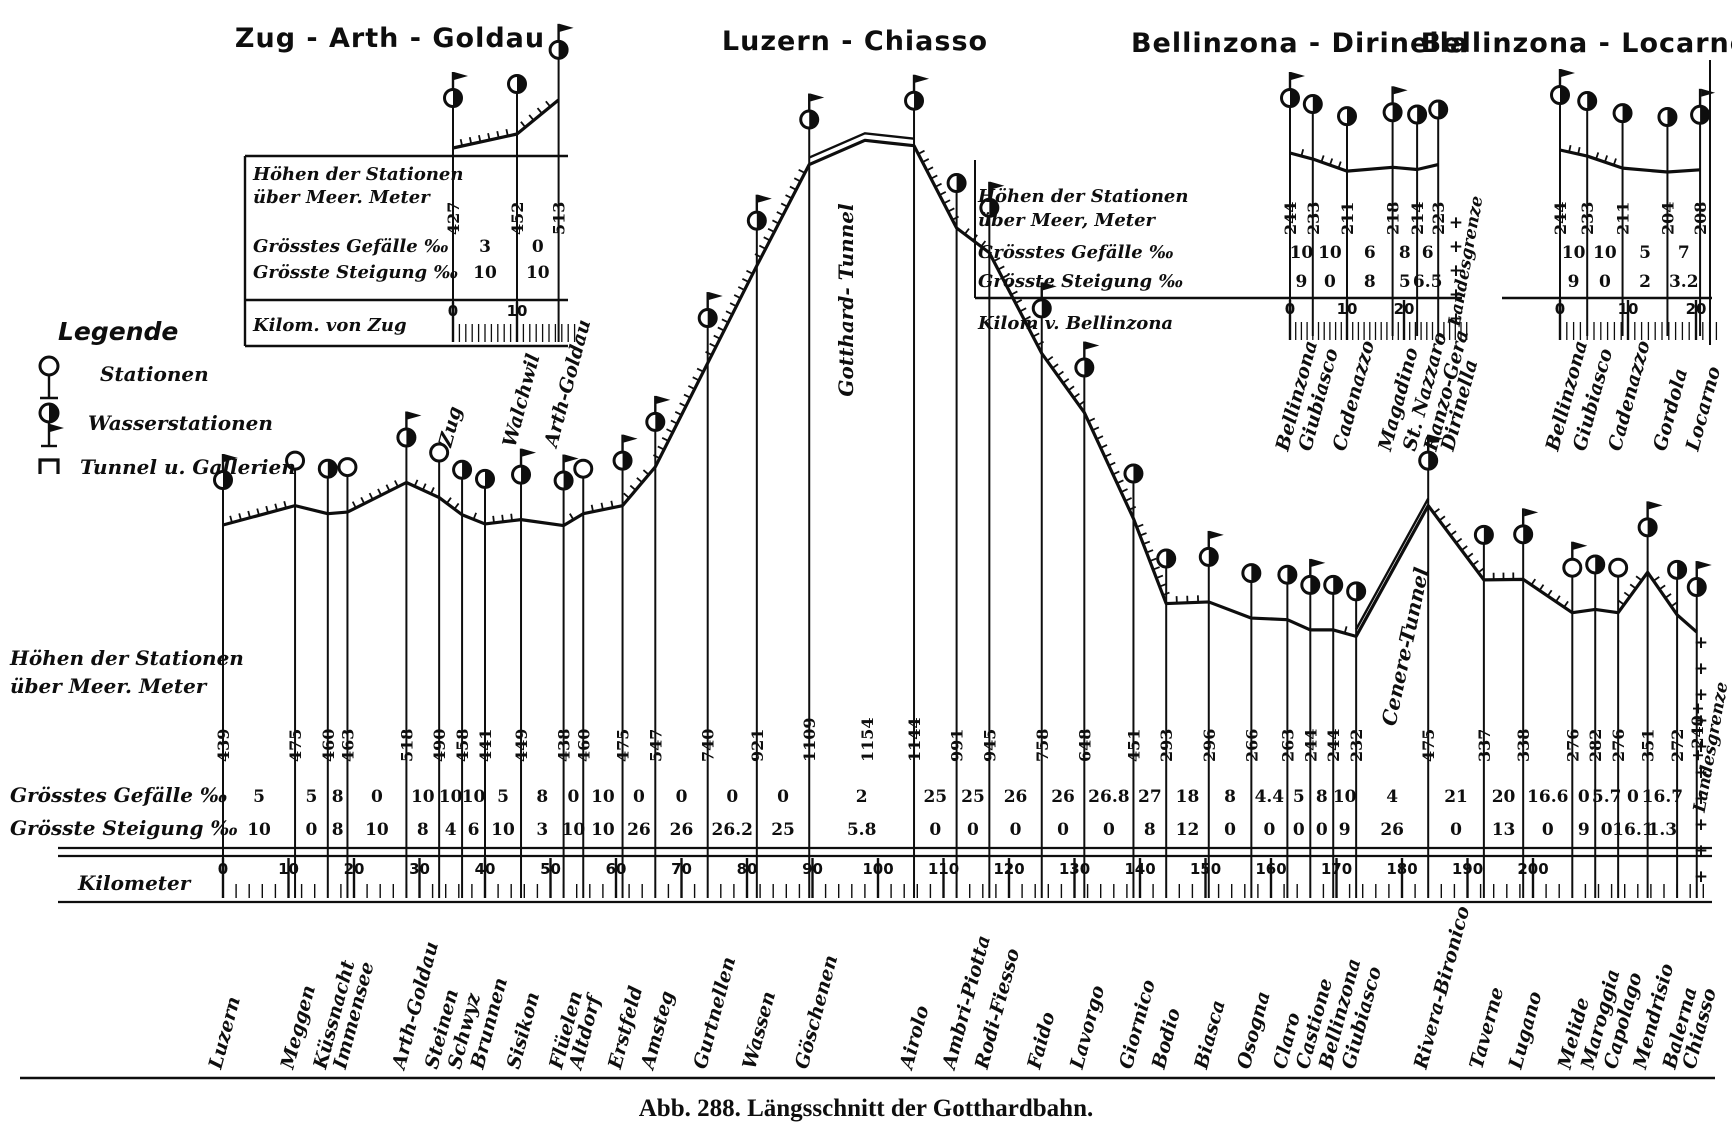 This screenshot has height=1138, width=1732. Describe the element at coordinates (1041, 1040) in the screenshot. I see `station-name-label: Faido` at that location.